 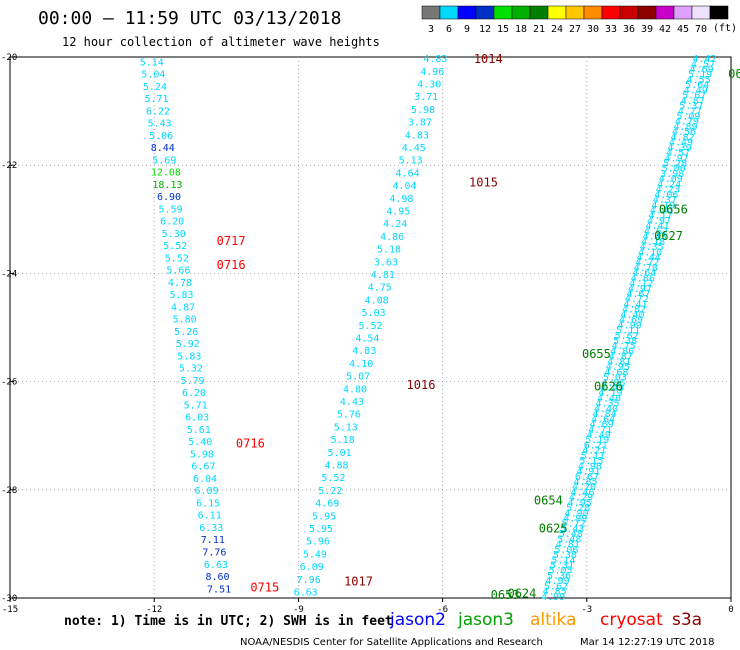 I want to click on pass-time-label: 1014, so click(x=488, y=59).